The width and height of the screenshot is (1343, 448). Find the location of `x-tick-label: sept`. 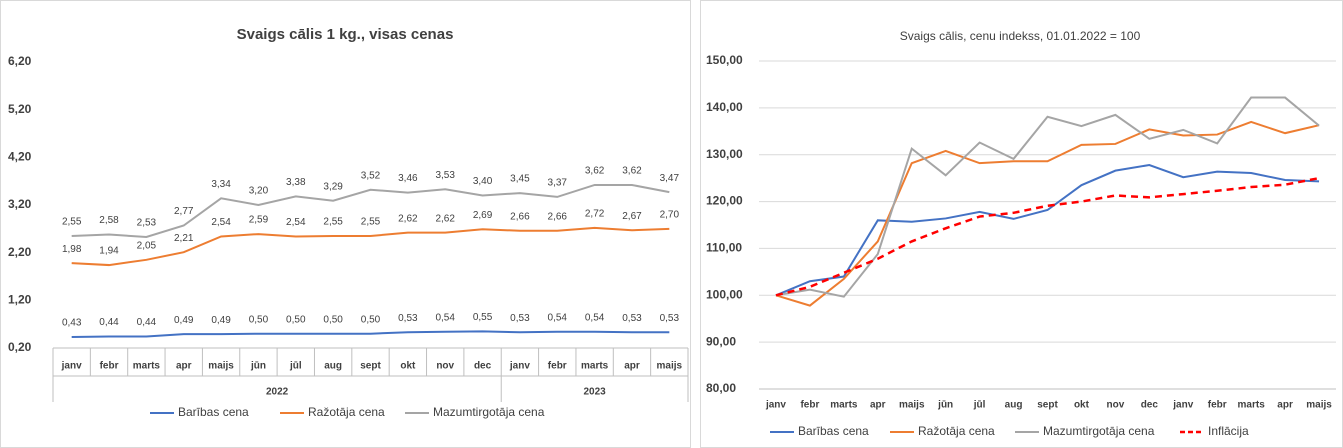

x-tick-label: sept is located at coordinates (1047, 405).